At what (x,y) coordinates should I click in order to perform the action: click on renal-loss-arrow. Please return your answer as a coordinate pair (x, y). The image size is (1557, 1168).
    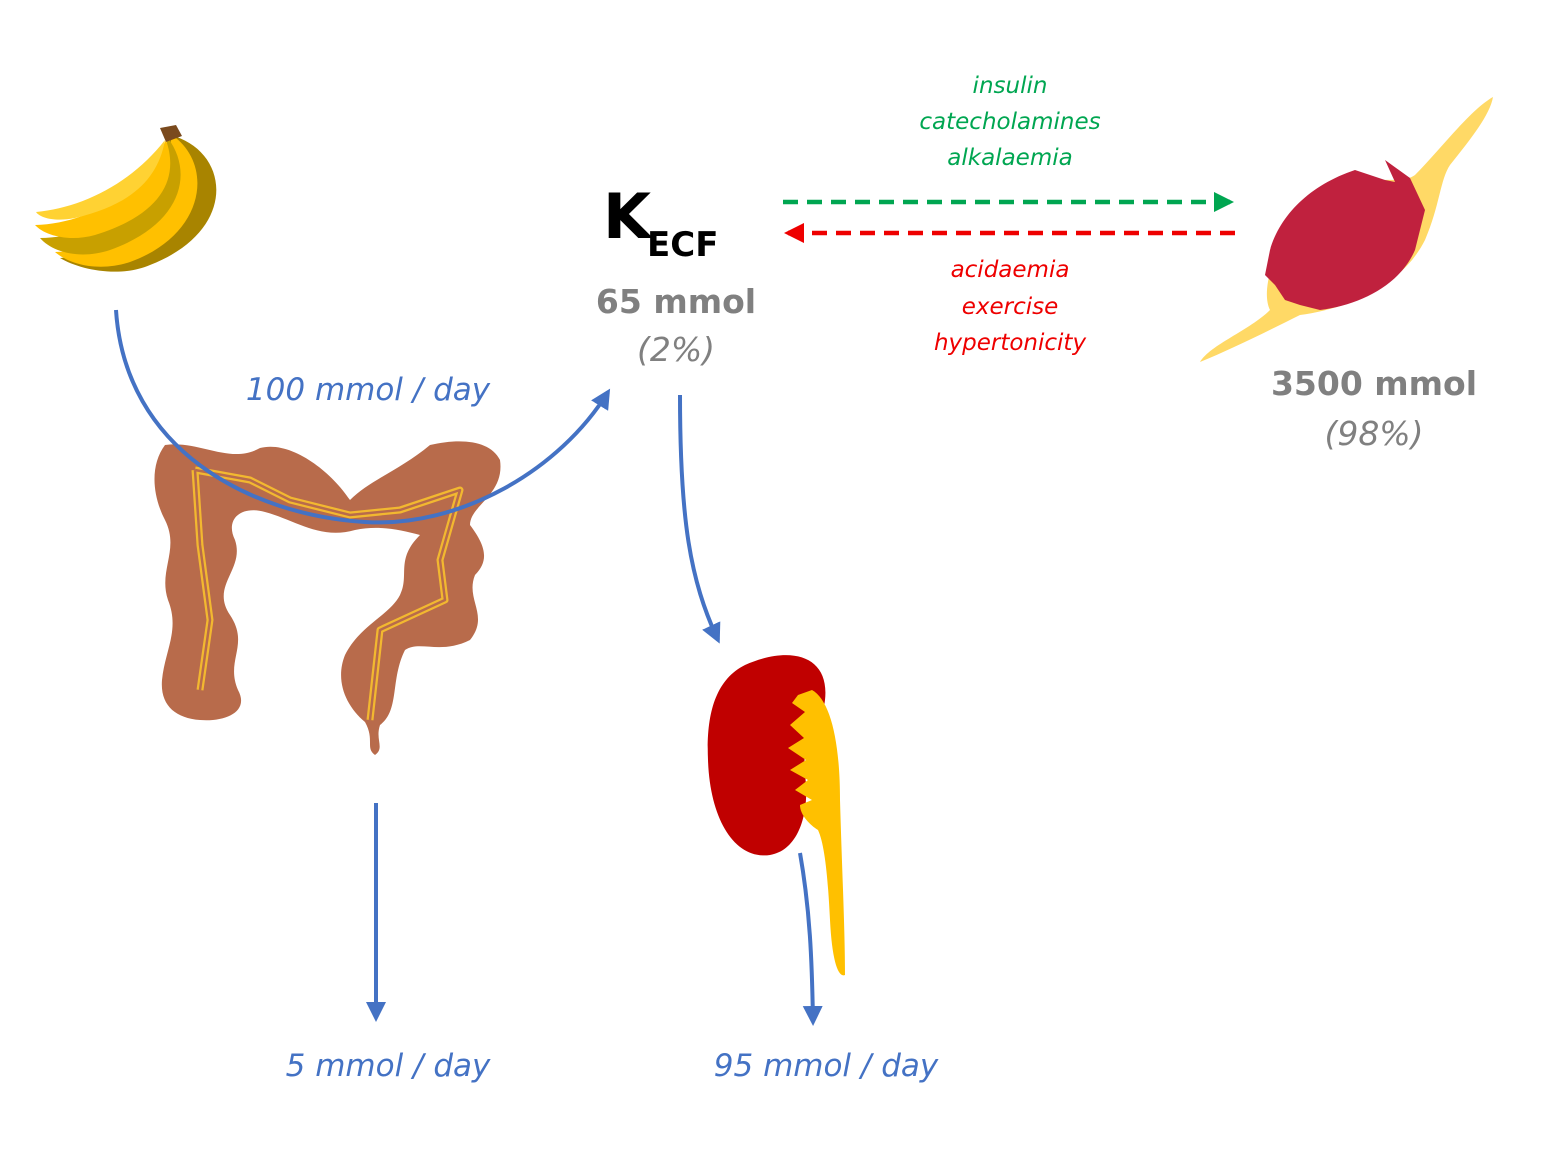
    Looking at the image, I should click on (810, 939).